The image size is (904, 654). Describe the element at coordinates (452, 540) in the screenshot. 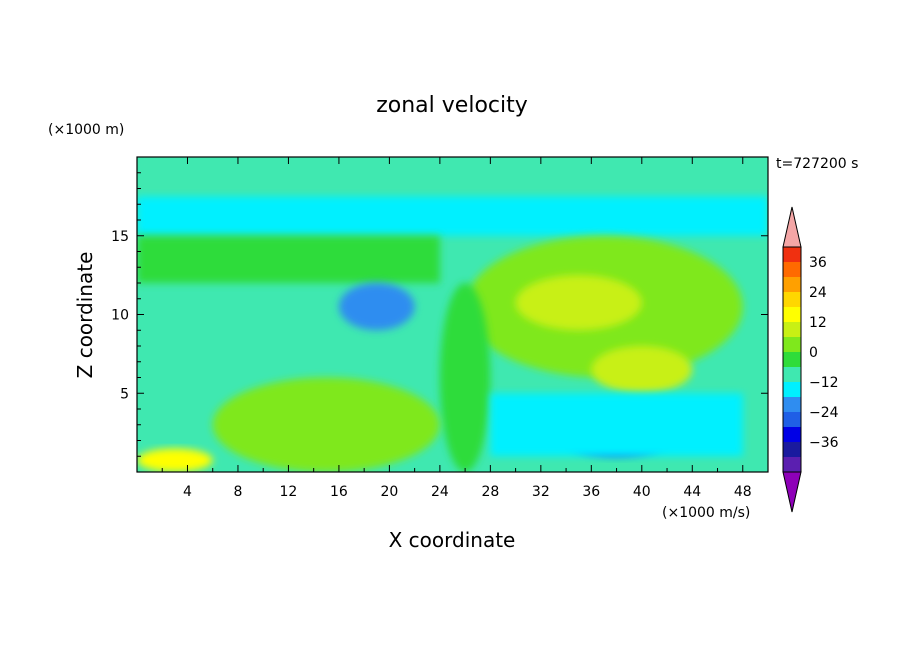

I see `x-axis-label: X coordinate` at that location.